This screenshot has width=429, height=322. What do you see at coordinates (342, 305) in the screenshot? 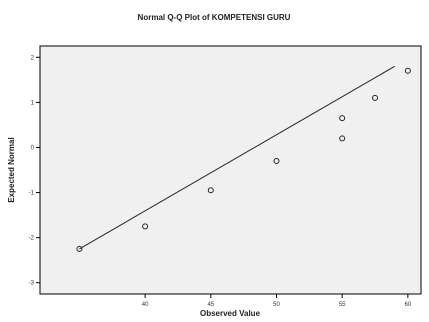
I see `x-tick-label: 55` at bounding box center [342, 305].